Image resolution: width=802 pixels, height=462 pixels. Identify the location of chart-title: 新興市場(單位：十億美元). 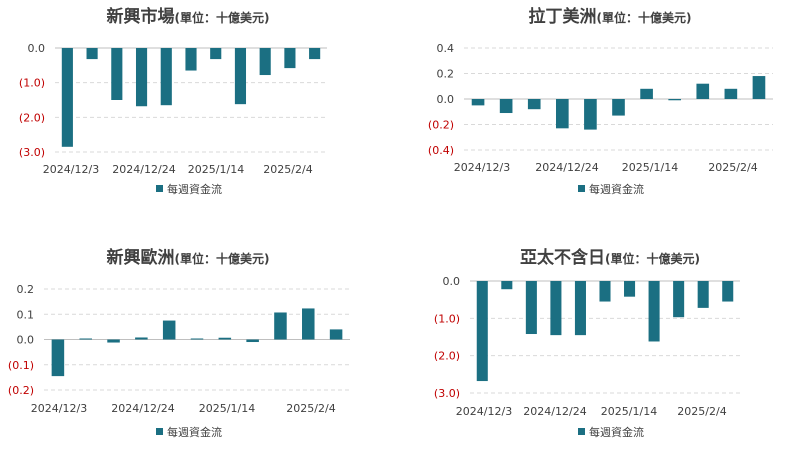
(188, 16).